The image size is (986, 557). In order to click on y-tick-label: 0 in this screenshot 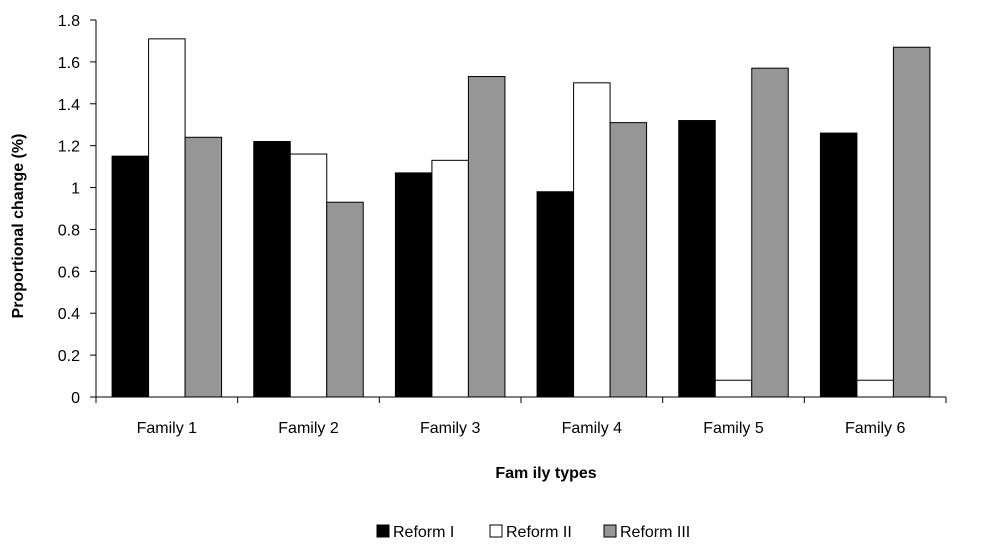, I will do `click(75, 398)`.